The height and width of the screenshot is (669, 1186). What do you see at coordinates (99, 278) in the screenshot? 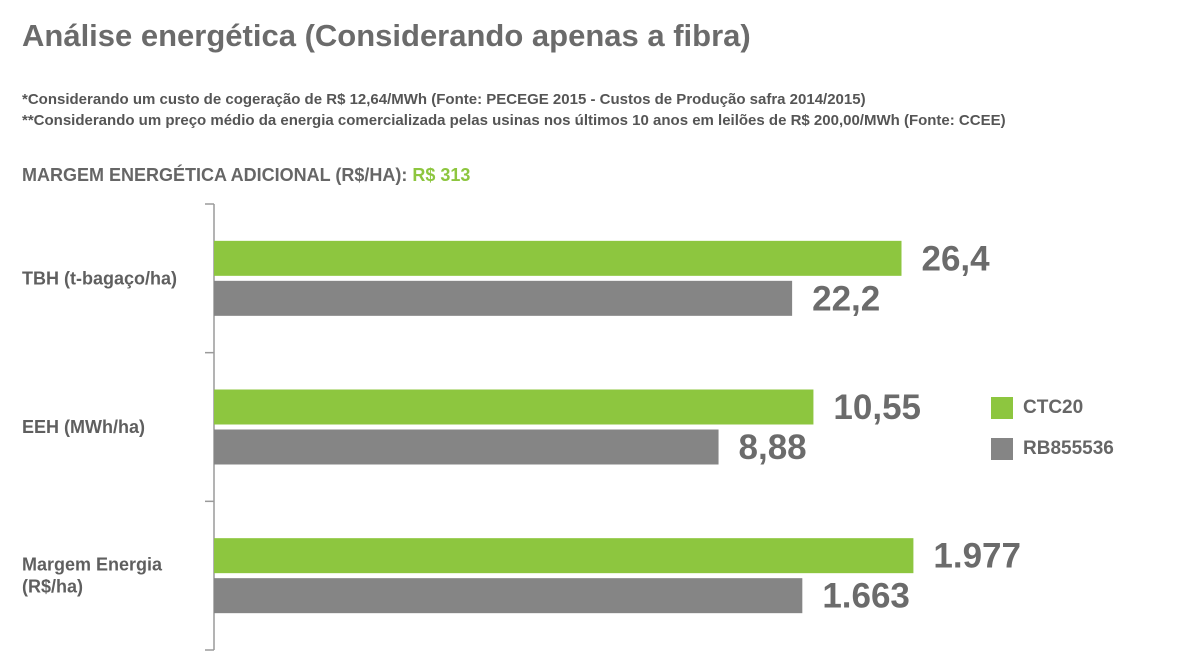
I see `category-label: TBH (t-bagaço/ha)` at bounding box center [99, 278].